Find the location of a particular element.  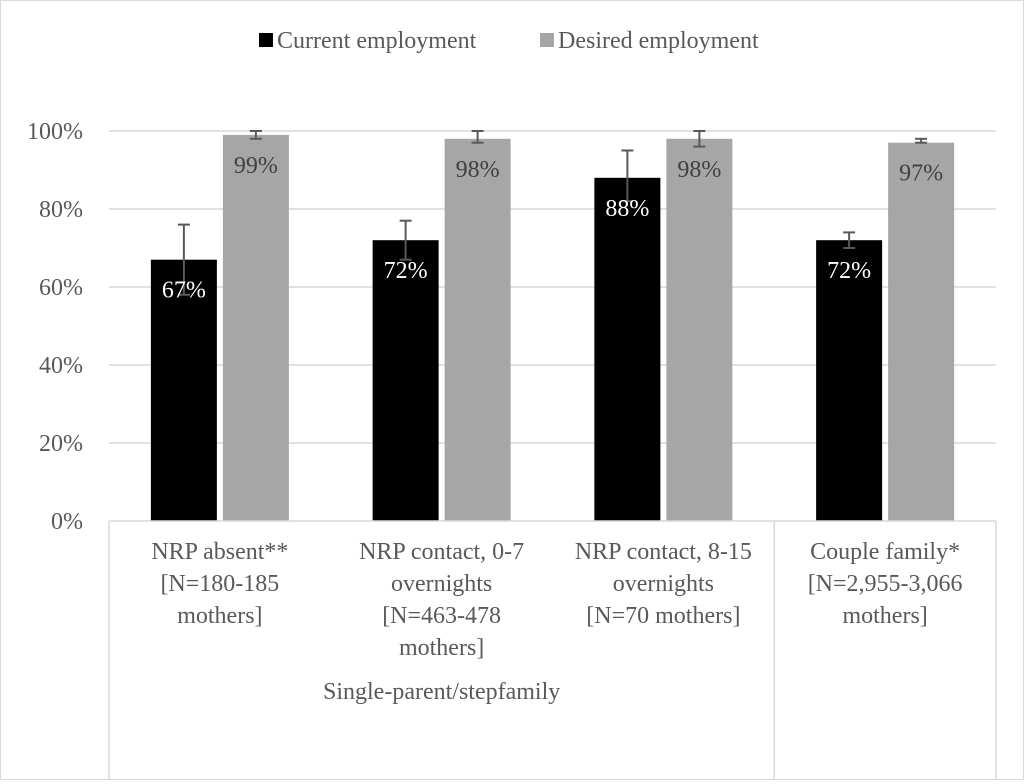

category-label: [N=70 mothers] is located at coordinates (663, 616).